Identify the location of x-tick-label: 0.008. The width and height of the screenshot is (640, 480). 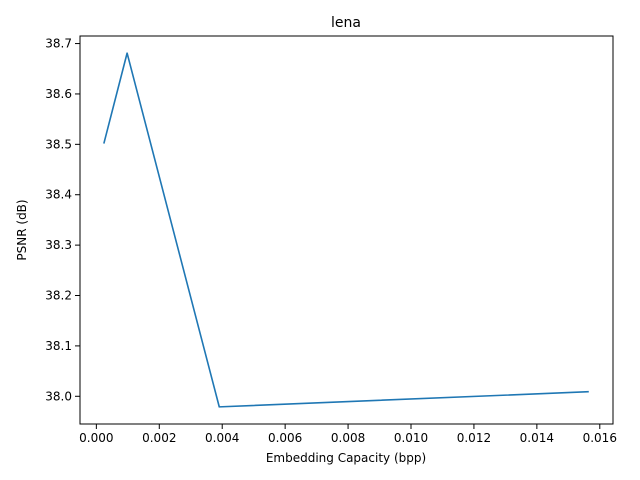
(348, 438).